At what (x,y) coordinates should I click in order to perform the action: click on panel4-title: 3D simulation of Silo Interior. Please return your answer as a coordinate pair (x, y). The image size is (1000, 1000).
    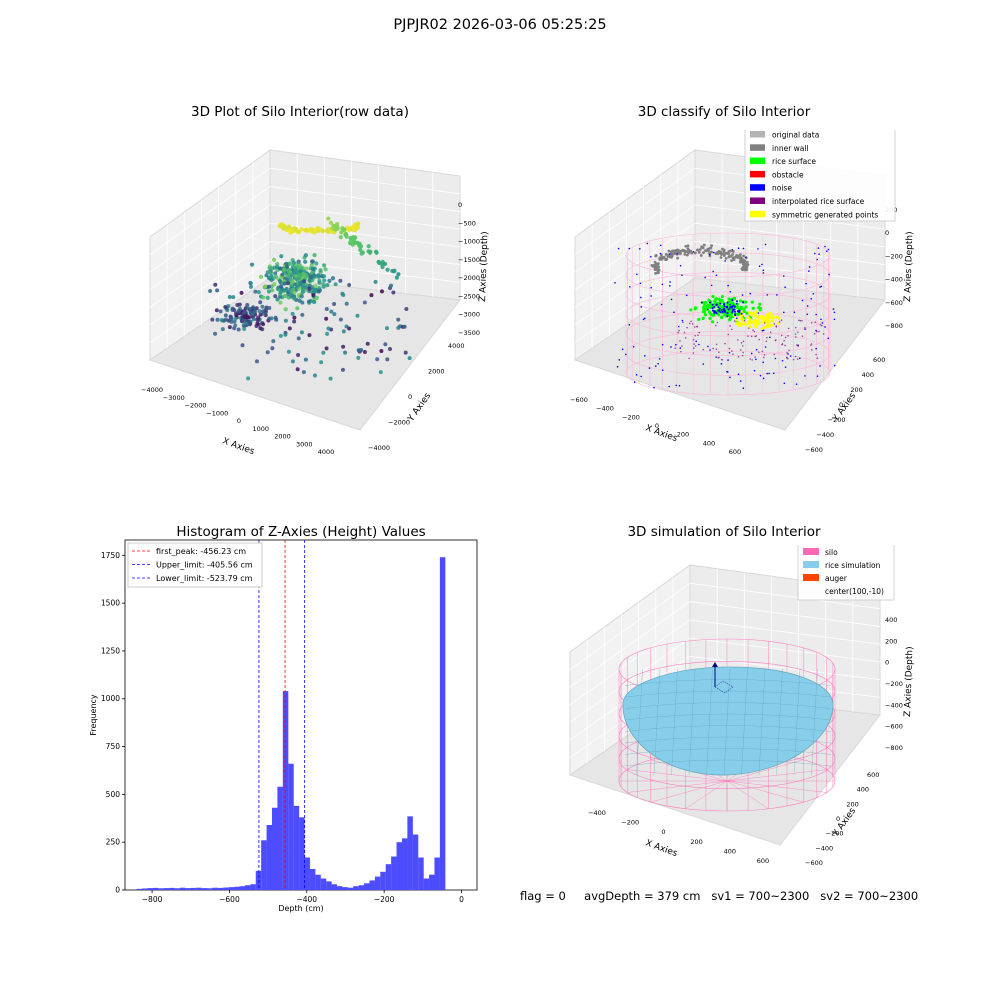
    Looking at the image, I should click on (724, 532).